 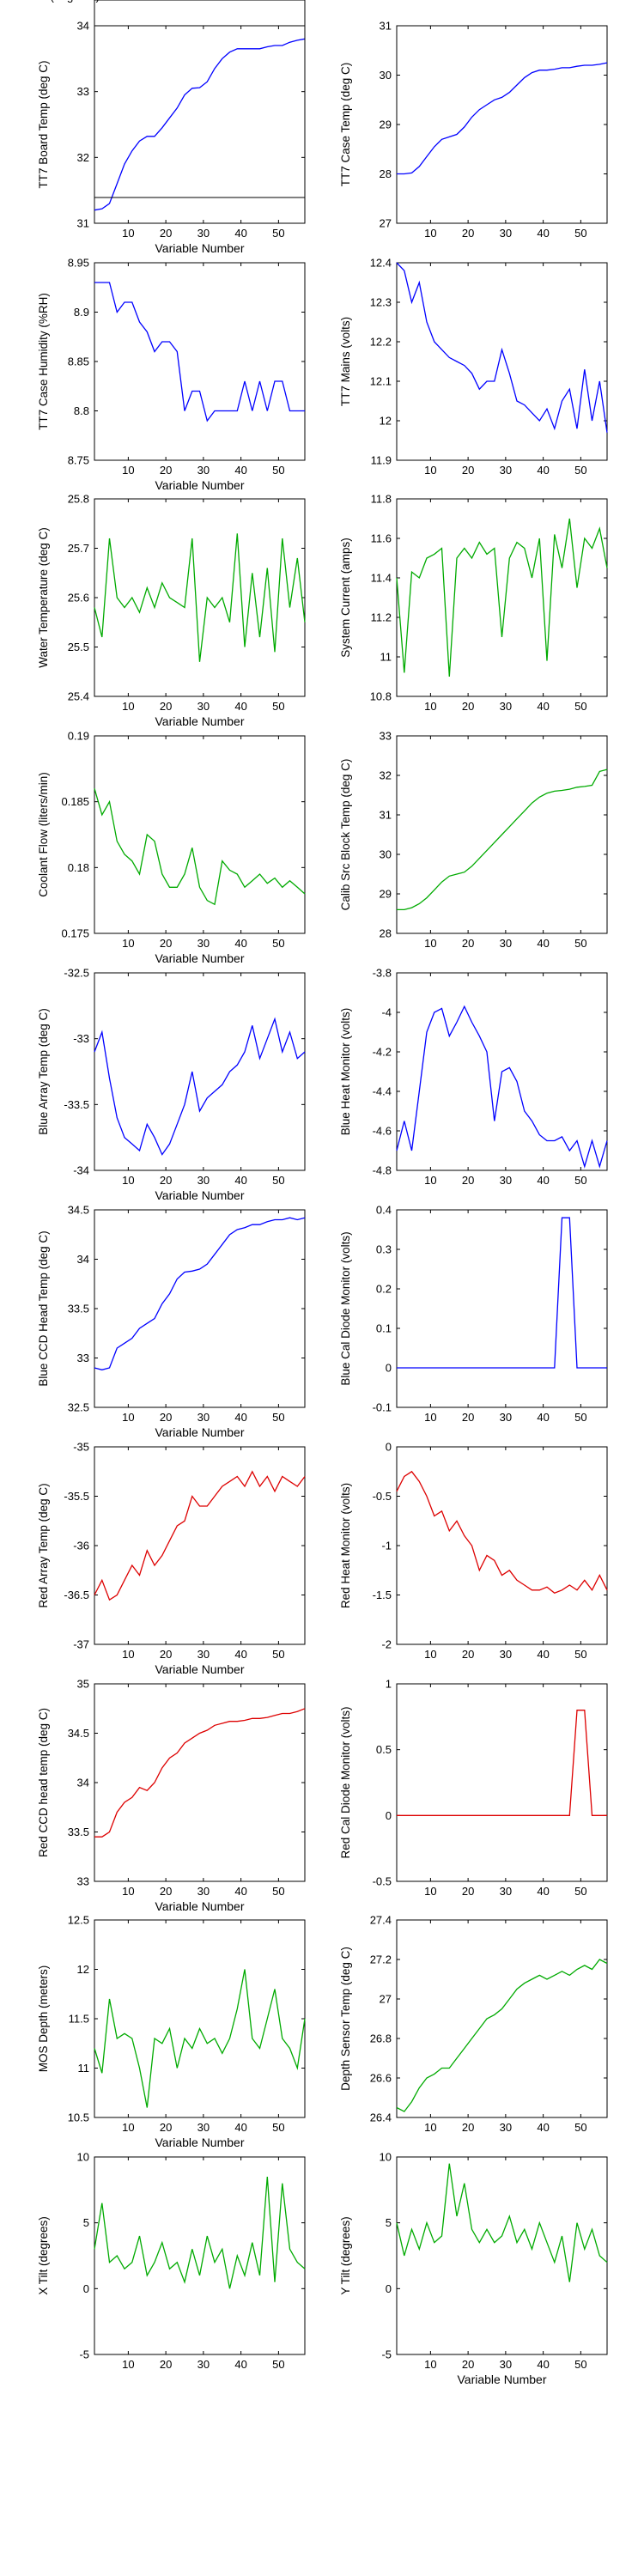 I want to click on y-axis-label: Red Heat Monitor (volts), so click(x=345, y=1546).